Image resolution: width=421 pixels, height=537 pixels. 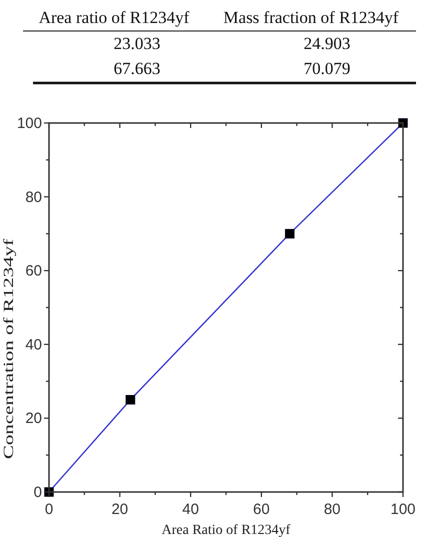 What do you see at coordinates (137, 43) in the screenshot?
I see `text: 23.033` at bounding box center [137, 43].